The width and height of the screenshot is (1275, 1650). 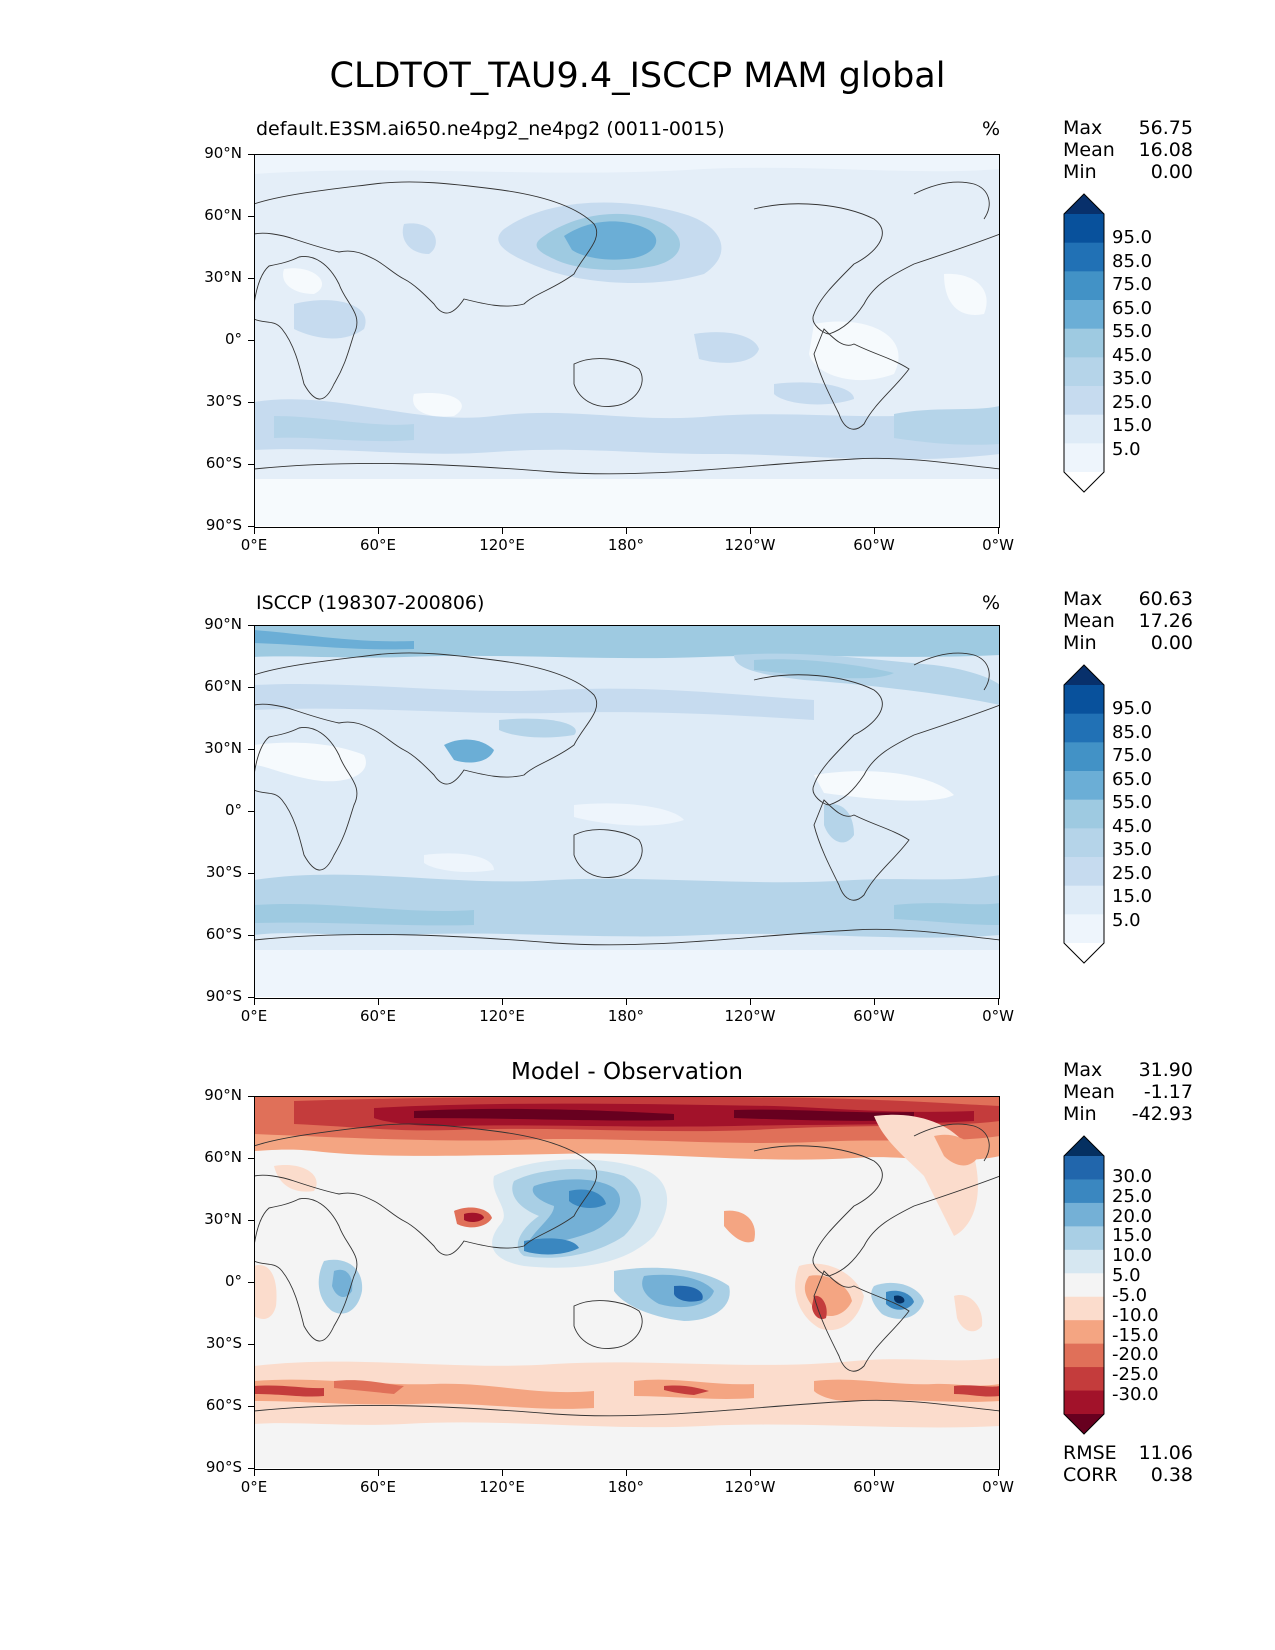 I want to click on stat-max: 31.90, so click(x=1165, y=1070).